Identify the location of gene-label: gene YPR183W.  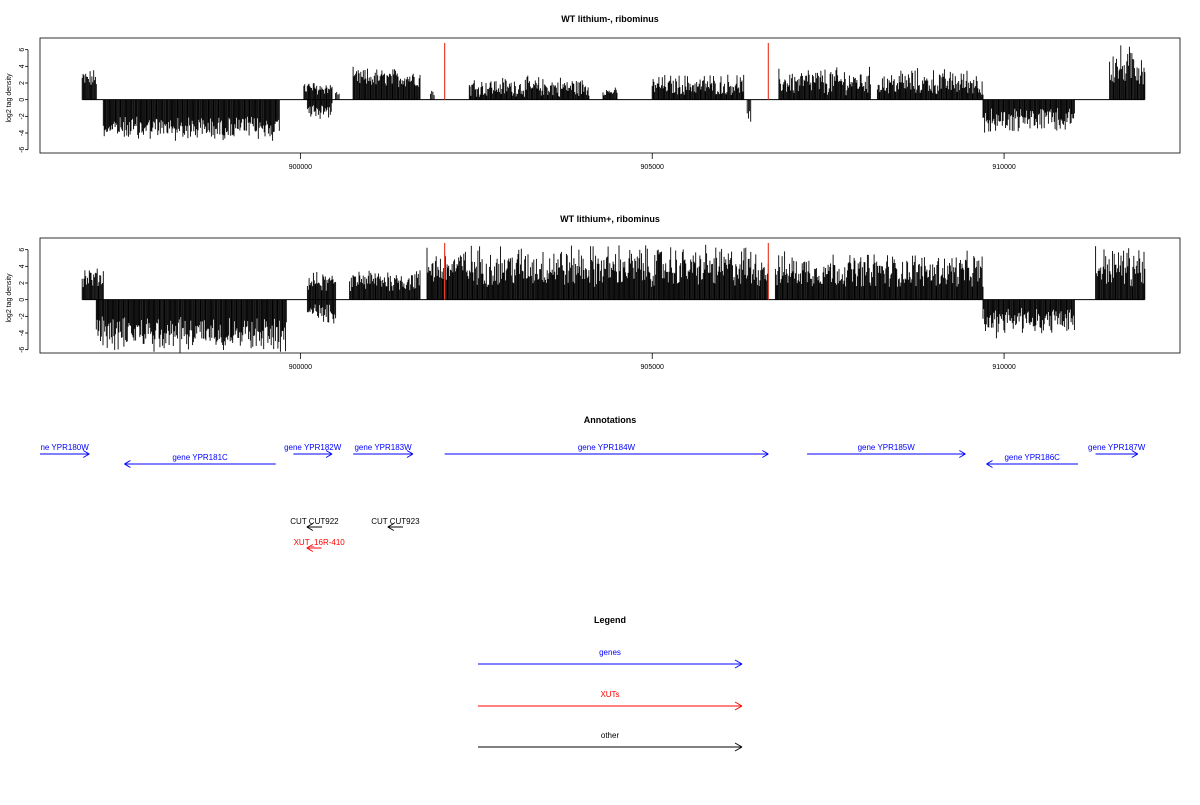
(383, 447).